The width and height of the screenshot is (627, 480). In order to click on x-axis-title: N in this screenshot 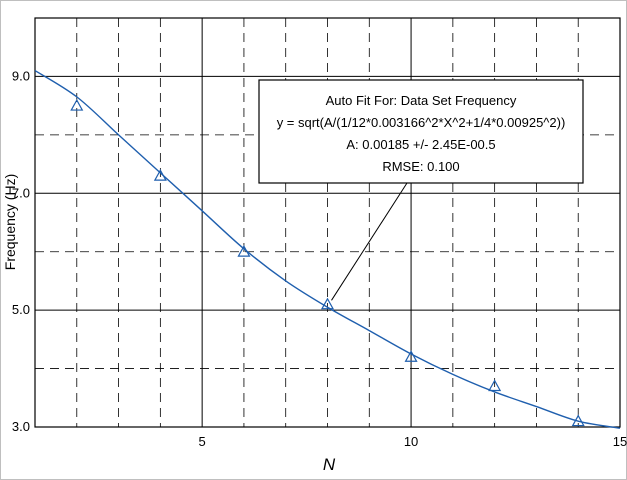, I will do `click(329, 464)`.